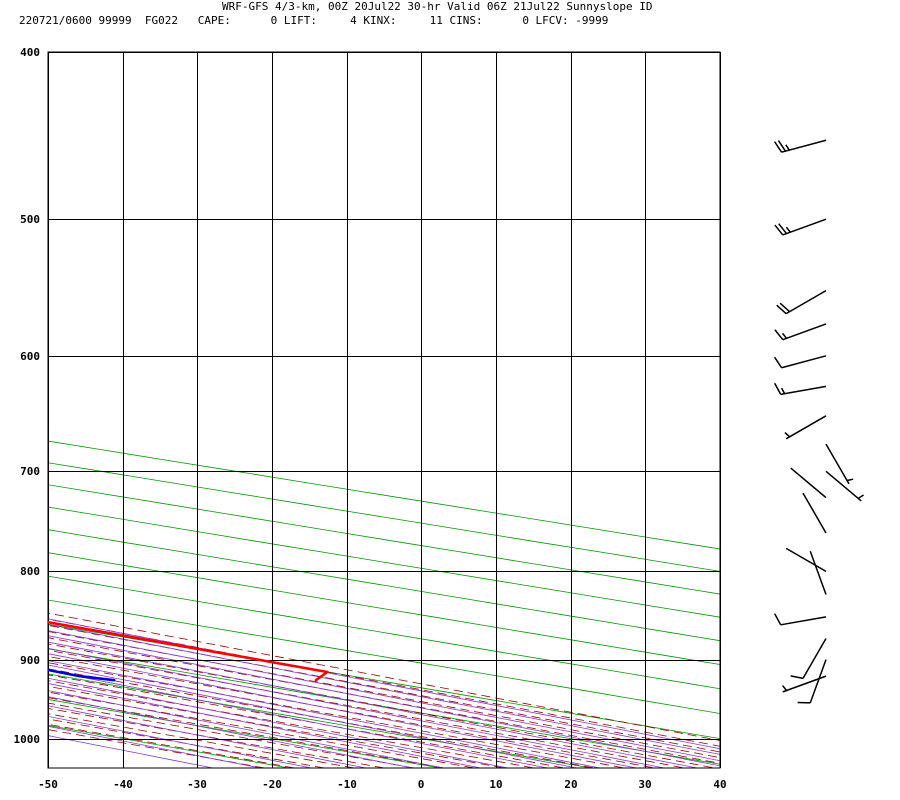 The image size is (900, 800). What do you see at coordinates (123, 784) in the screenshot?
I see `temperature-tick-label: -40` at bounding box center [123, 784].